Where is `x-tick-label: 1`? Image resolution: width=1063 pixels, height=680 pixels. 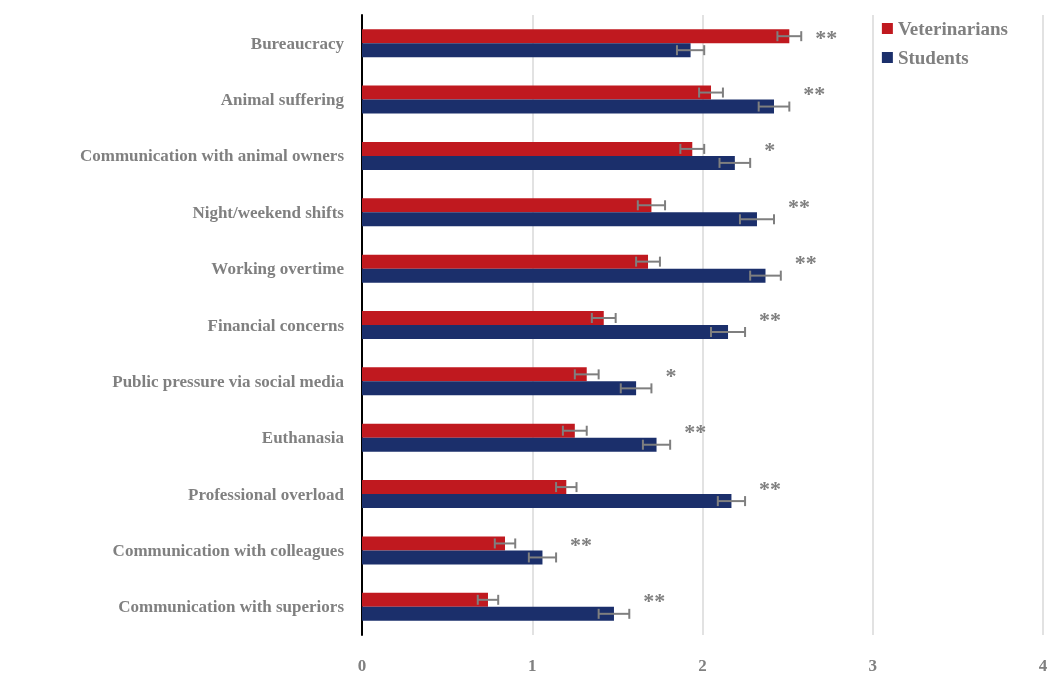 x-tick-label: 1 is located at coordinates (532, 665).